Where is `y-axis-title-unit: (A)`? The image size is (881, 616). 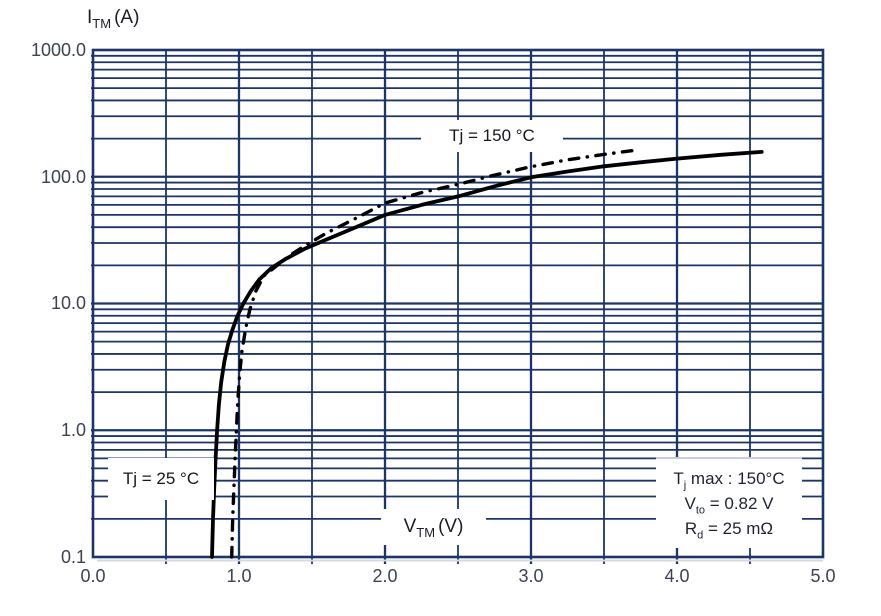
y-axis-title-unit: (A) is located at coordinates (127, 17).